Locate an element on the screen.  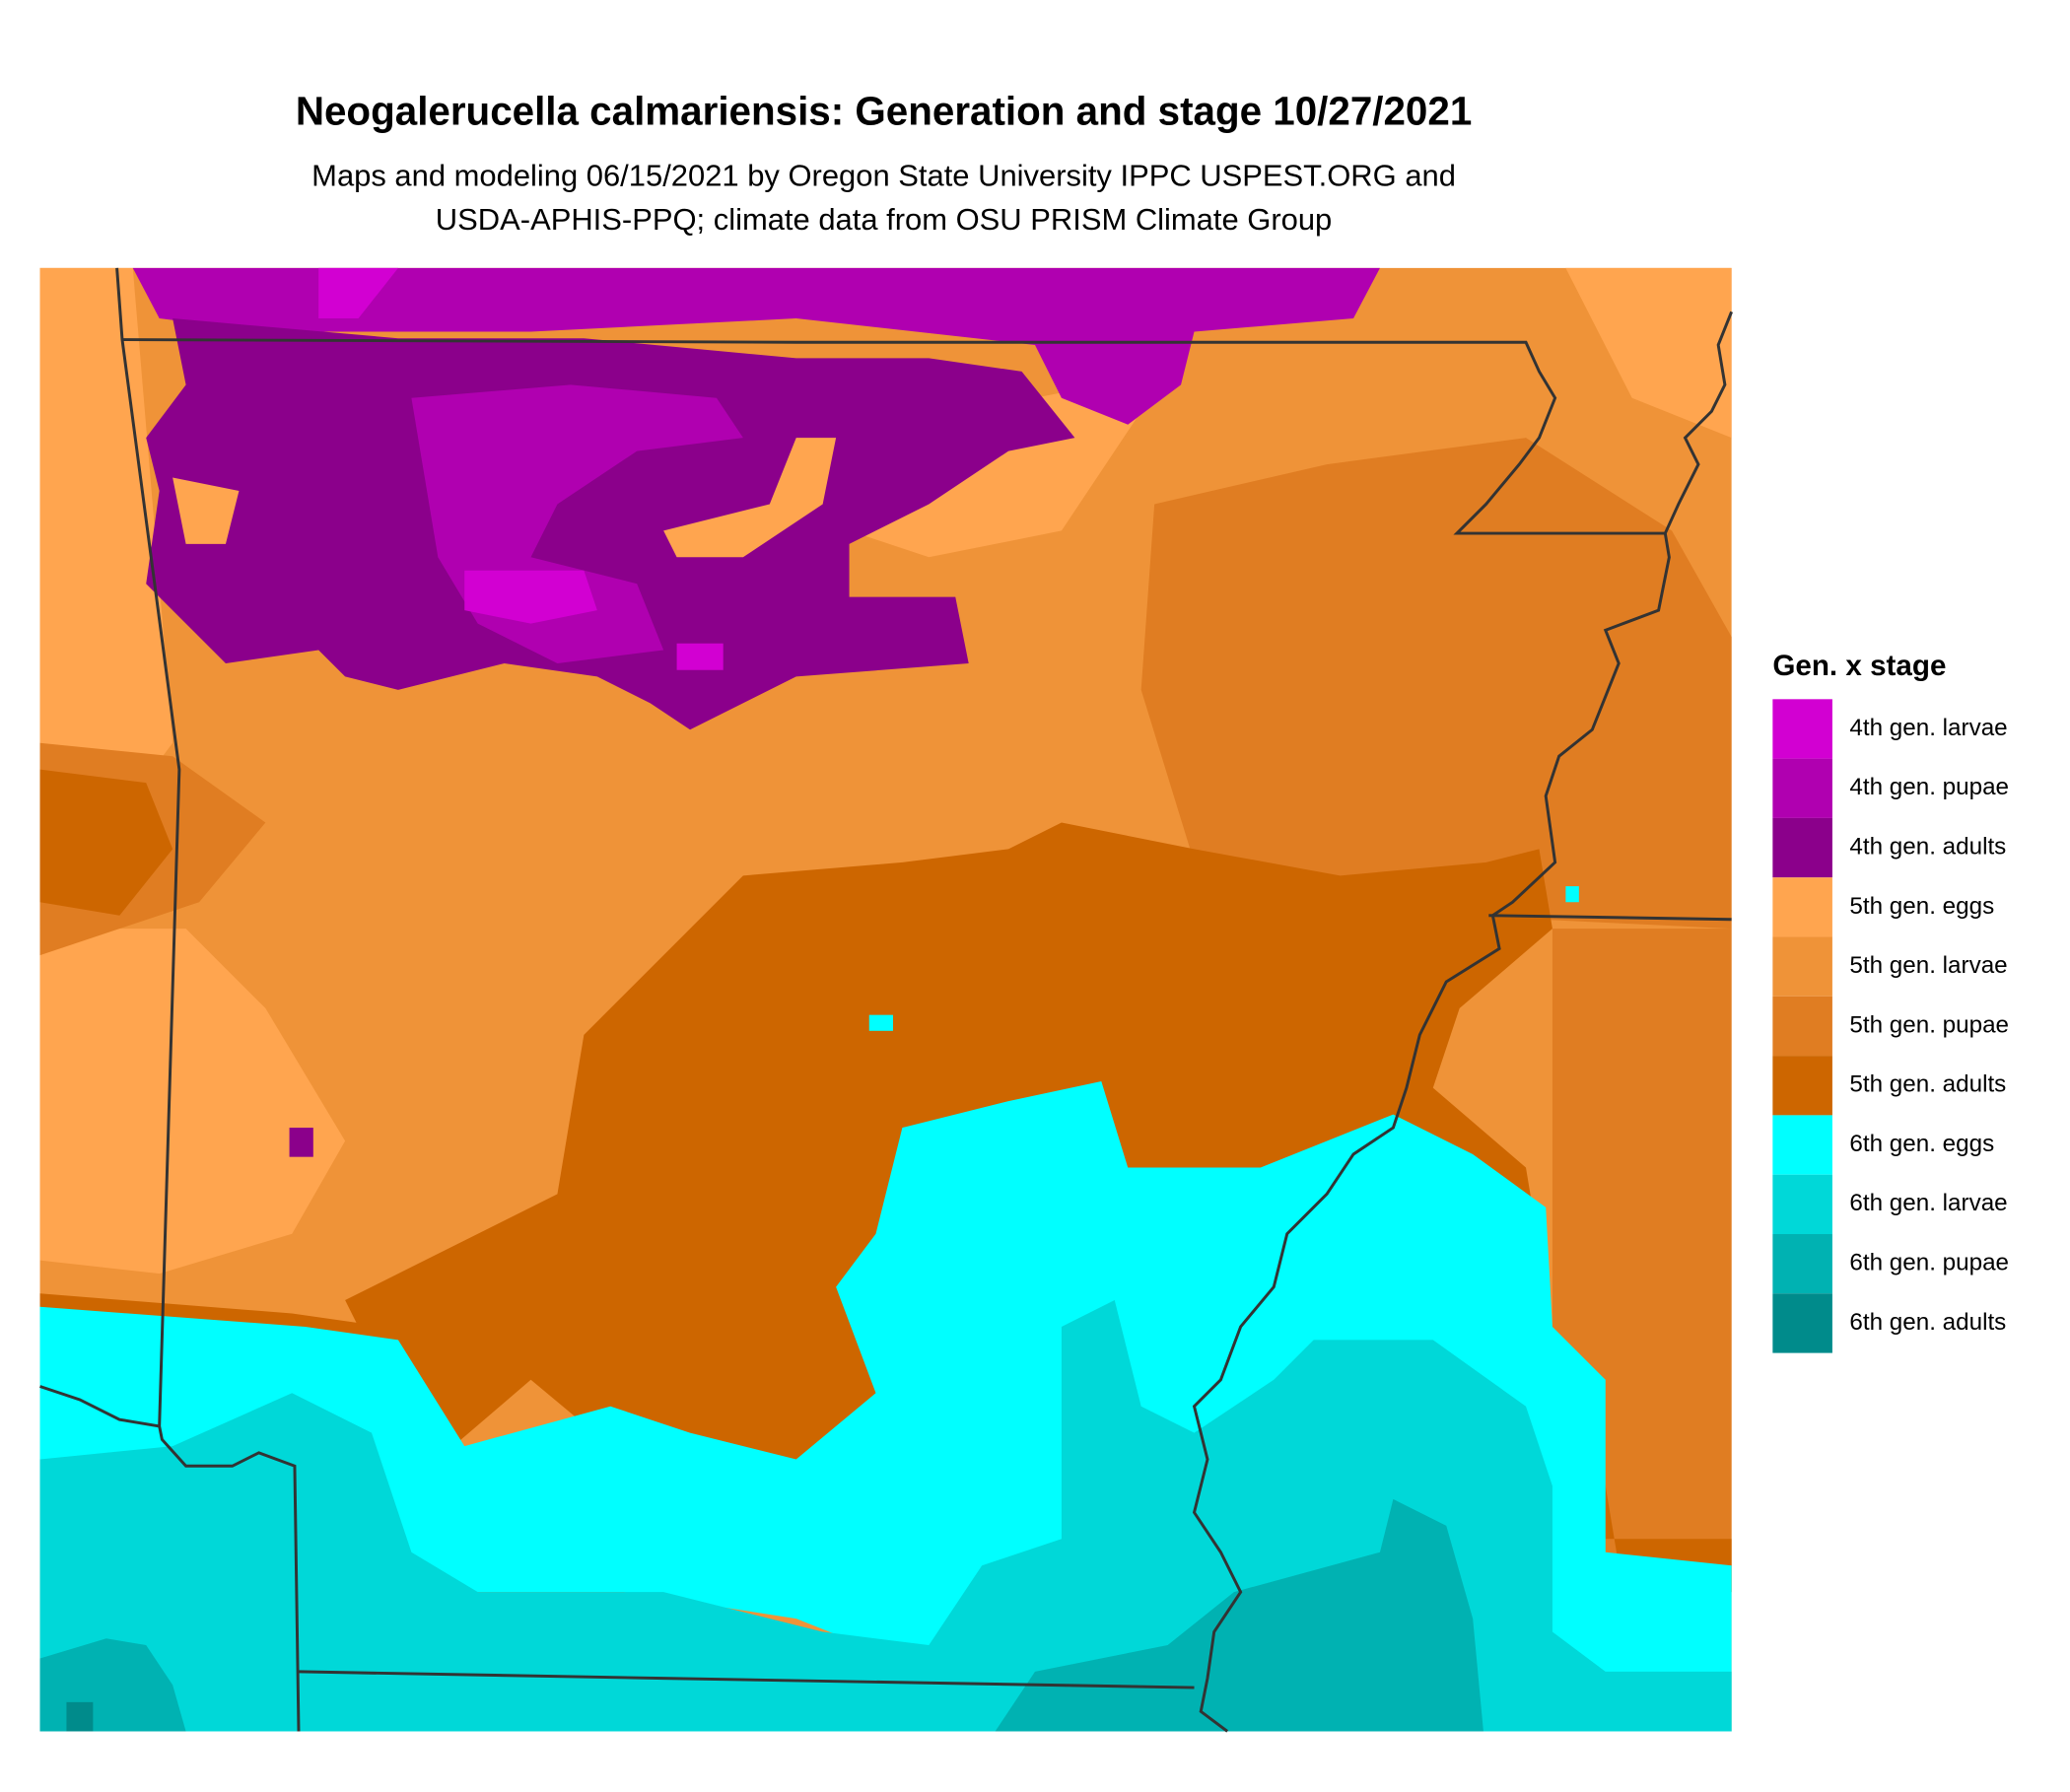
legend-label: 4th gen. adults is located at coordinates (1928, 846).